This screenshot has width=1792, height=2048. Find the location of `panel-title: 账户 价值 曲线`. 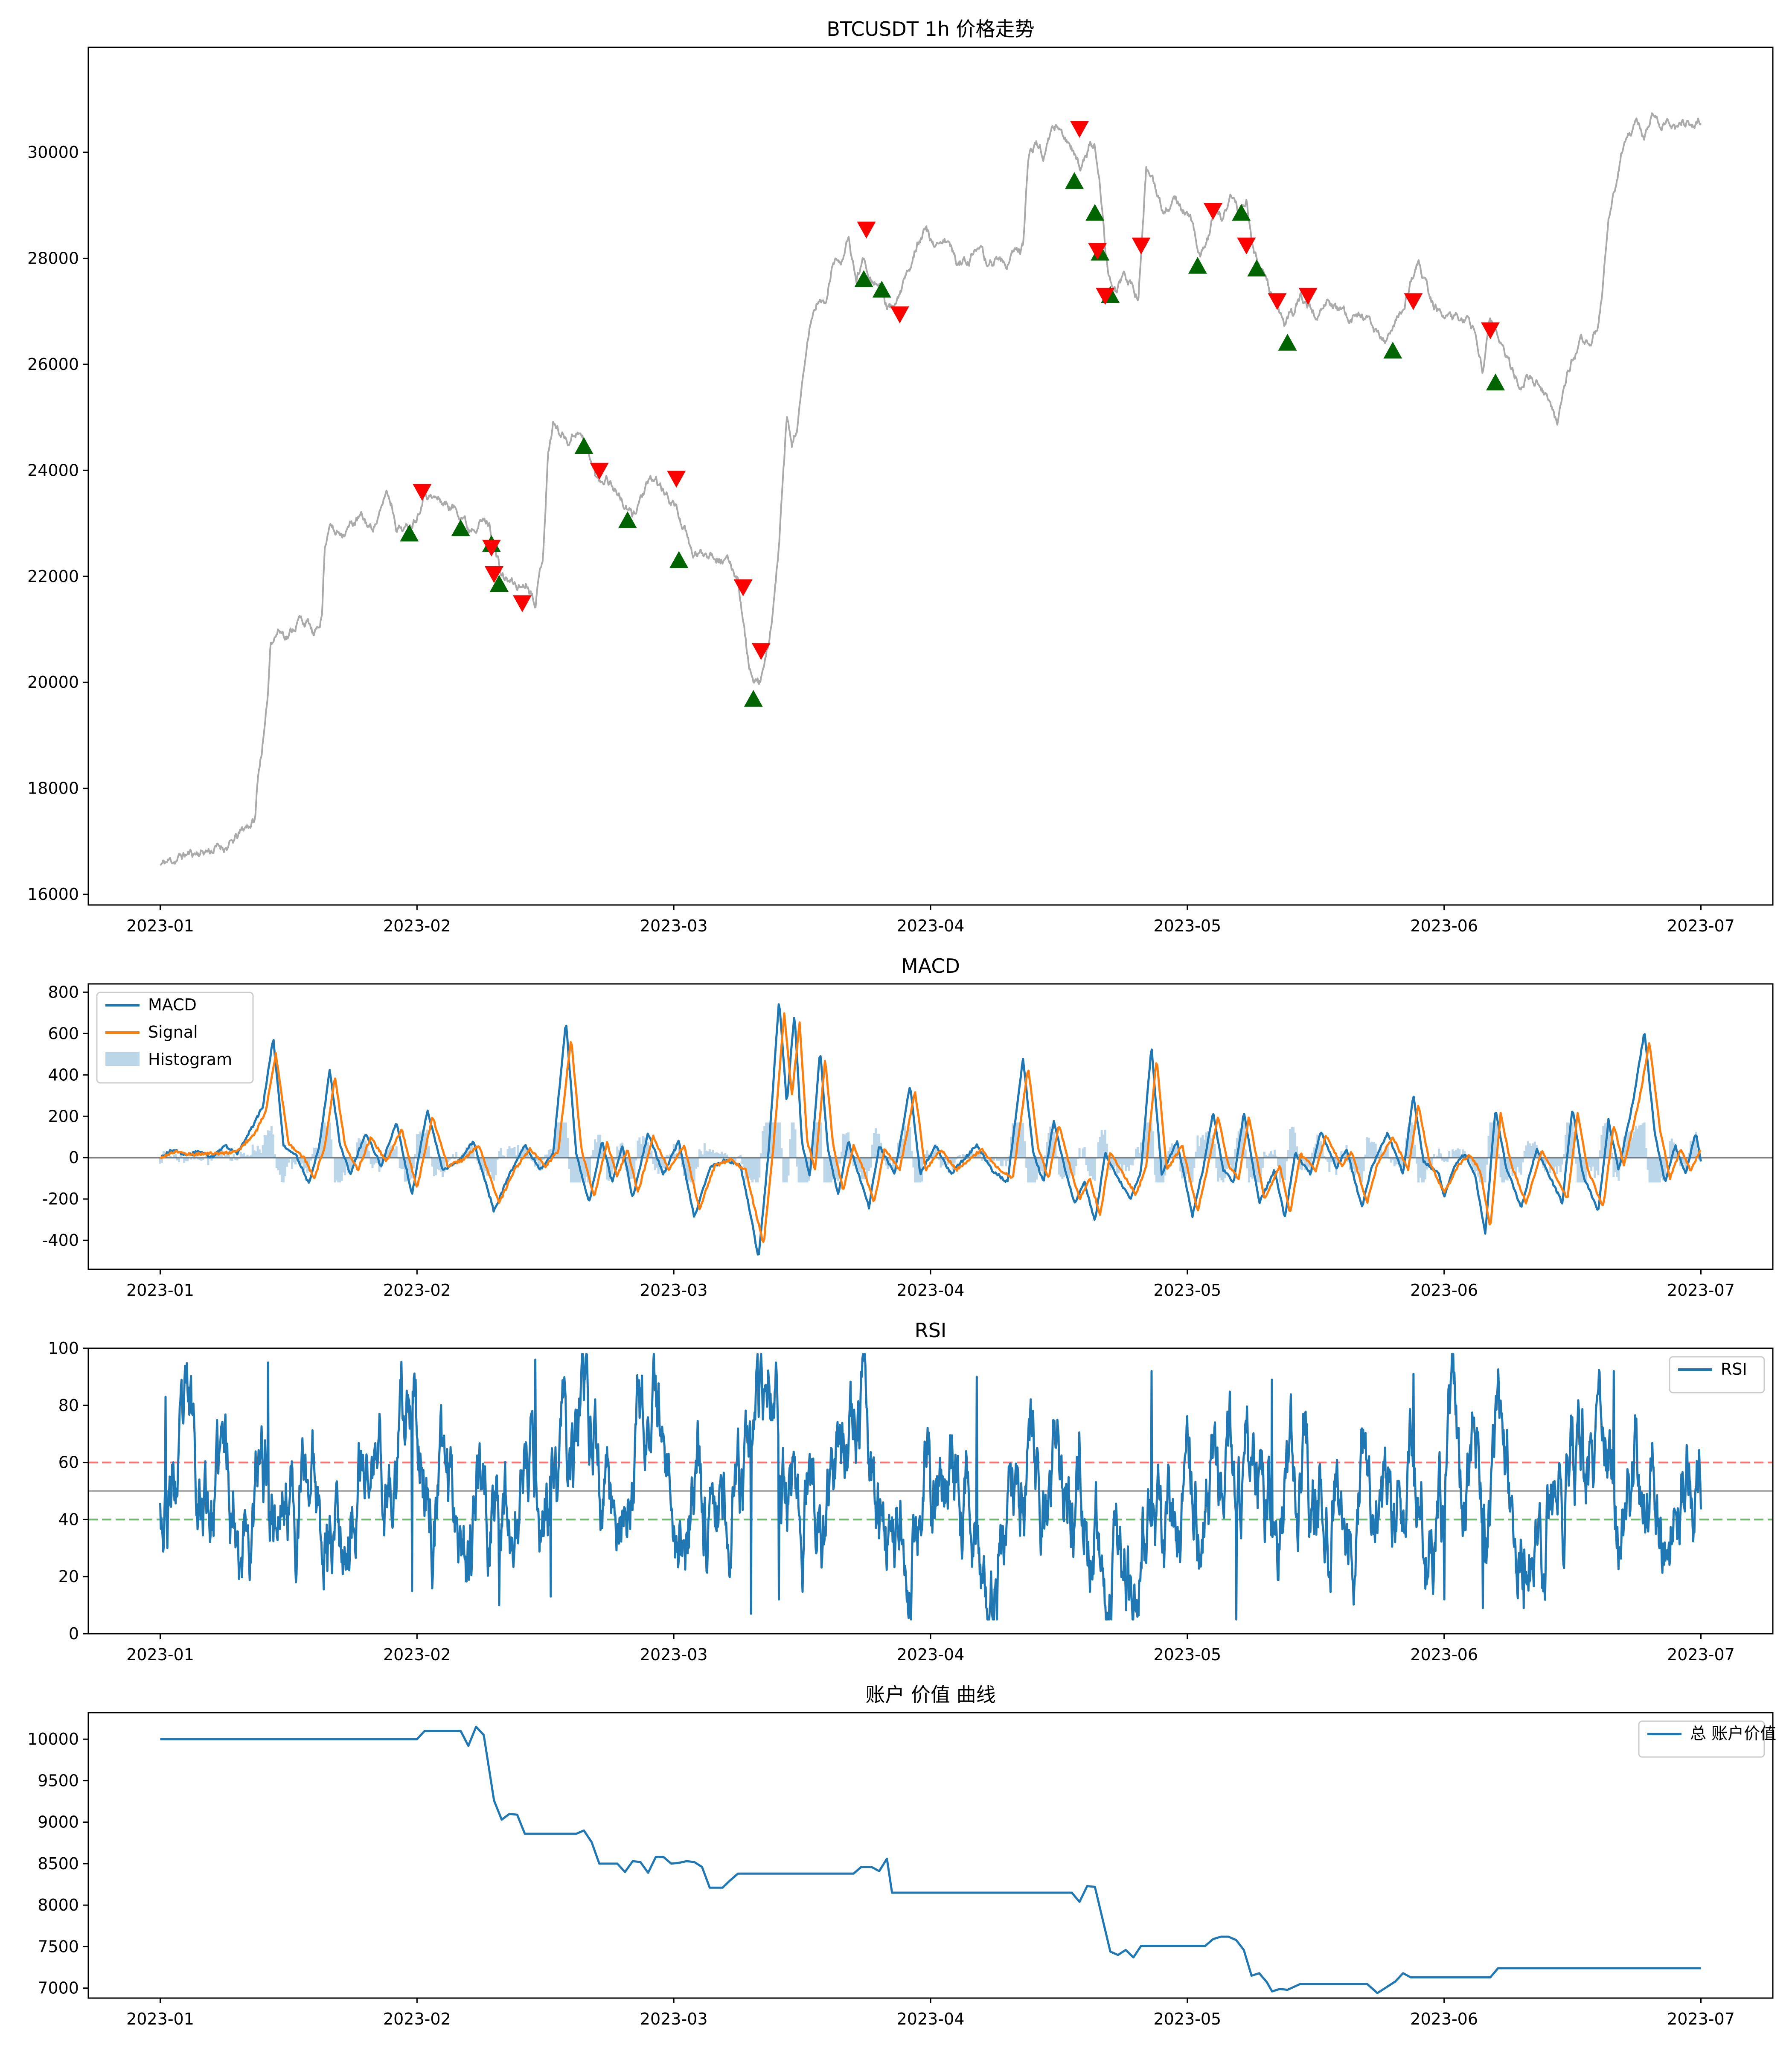

panel-title: 账户 价值 曲线 is located at coordinates (930, 1694).